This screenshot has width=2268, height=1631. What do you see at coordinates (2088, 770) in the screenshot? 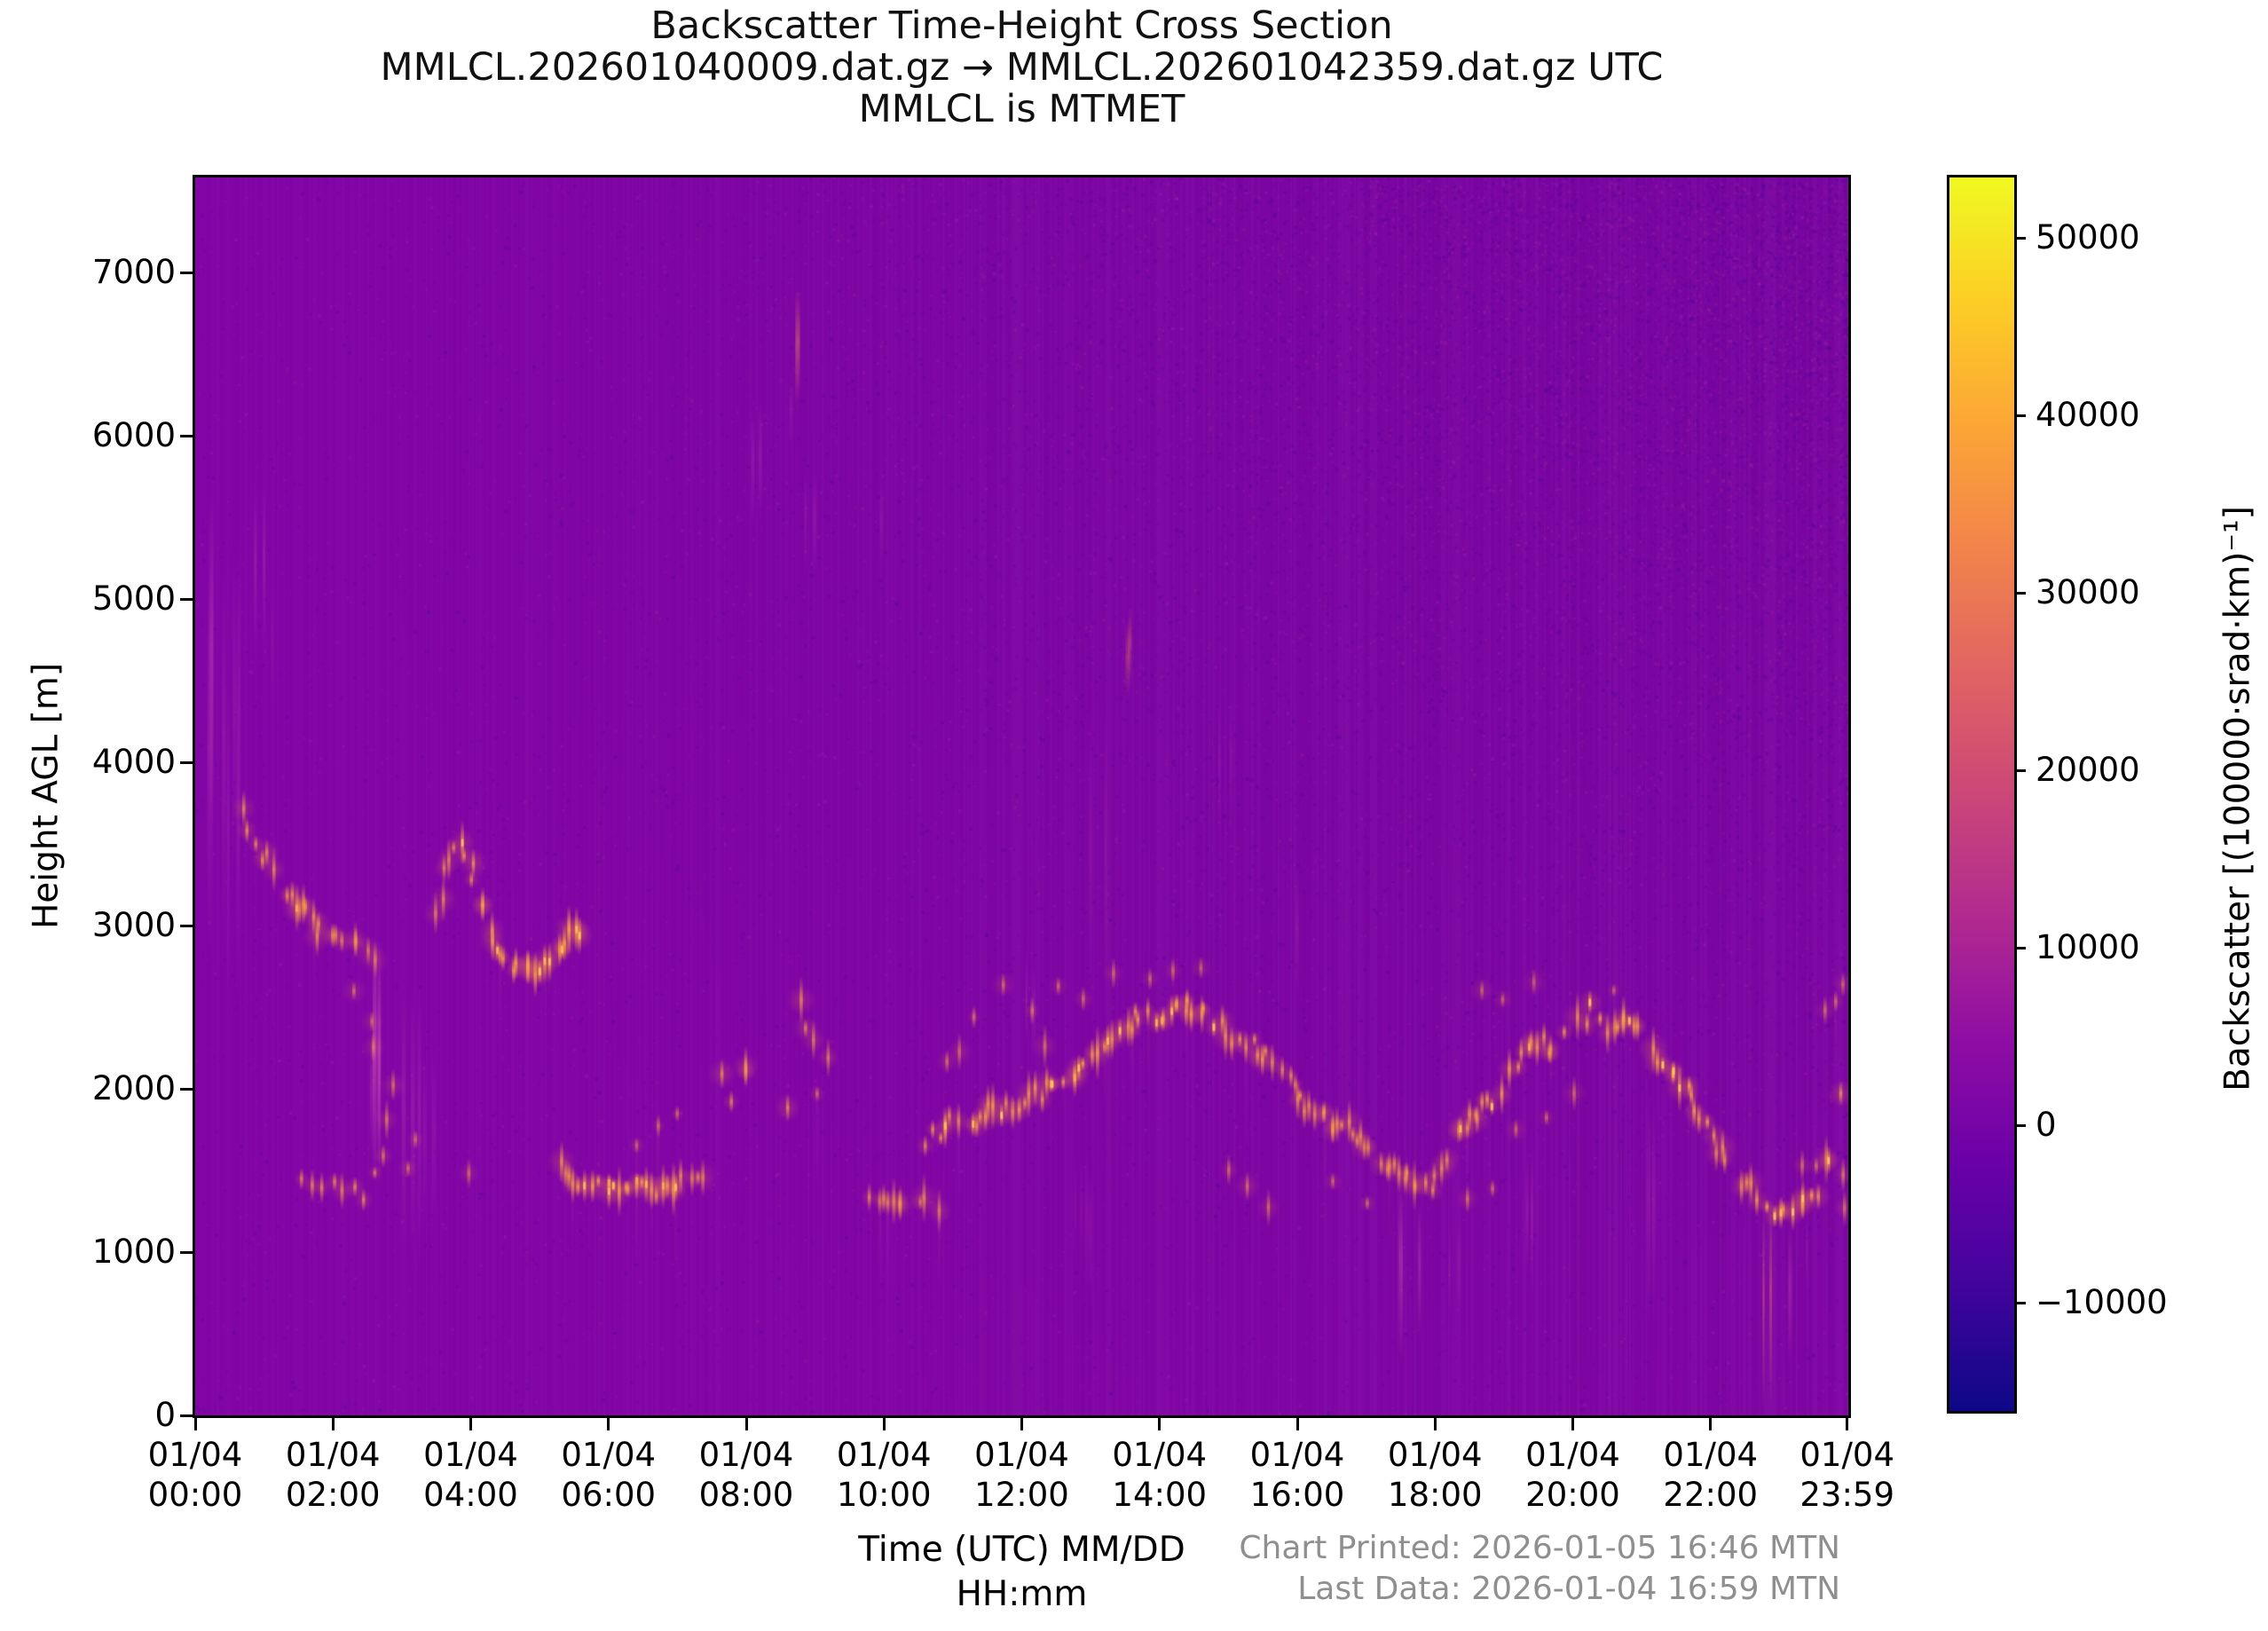
I see `colorbar-tick-label: 20000` at bounding box center [2088, 770].